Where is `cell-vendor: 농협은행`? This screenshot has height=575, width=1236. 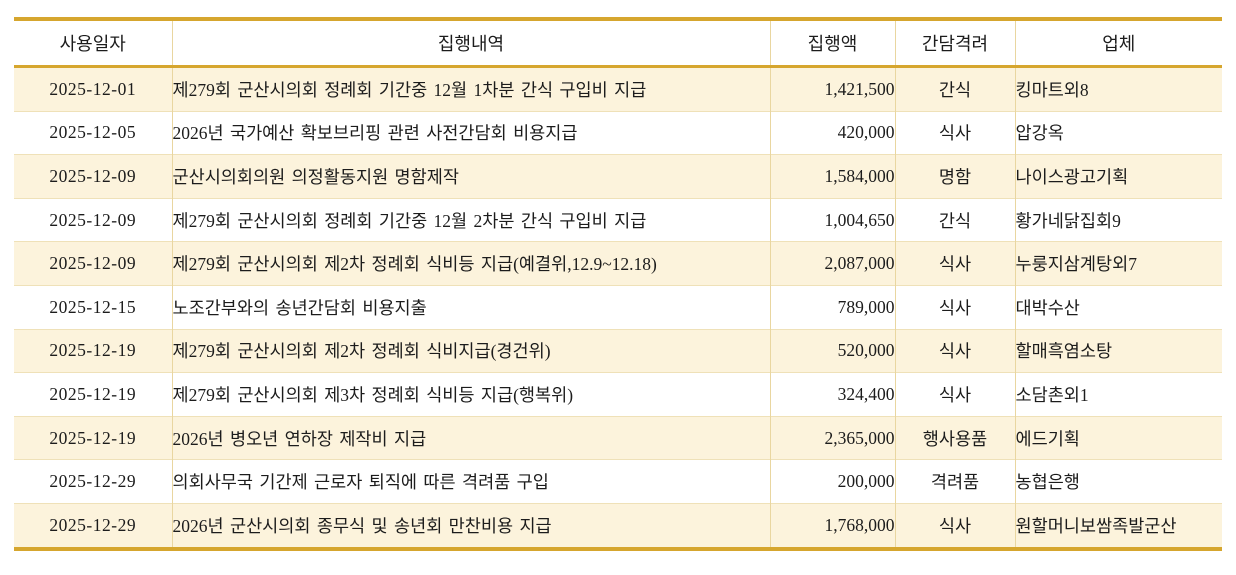
cell-vendor: 농협은행 is located at coordinates (1118, 481).